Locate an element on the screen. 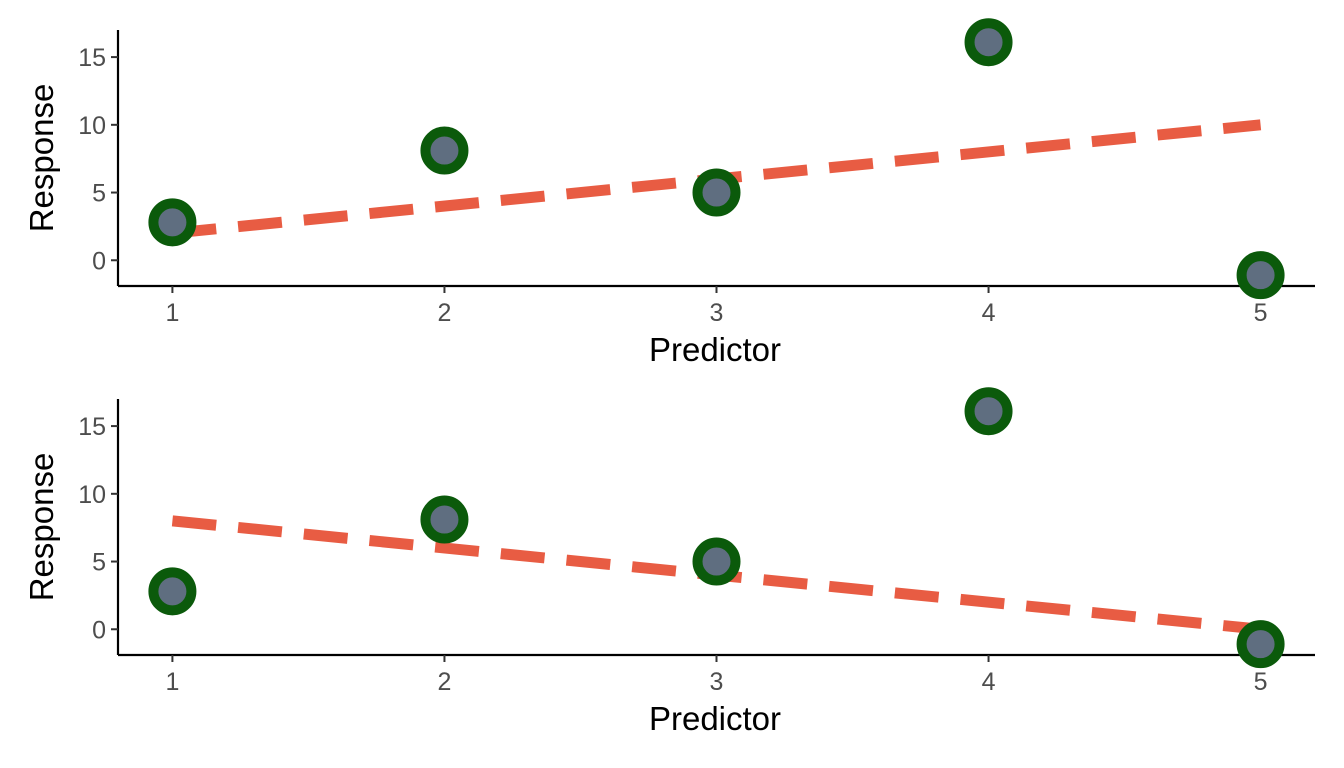 Image resolution: width=1344 pixels, height=768 pixels. bottom-chart-y-tick-label: 5 is located at coordinates (99, 563).